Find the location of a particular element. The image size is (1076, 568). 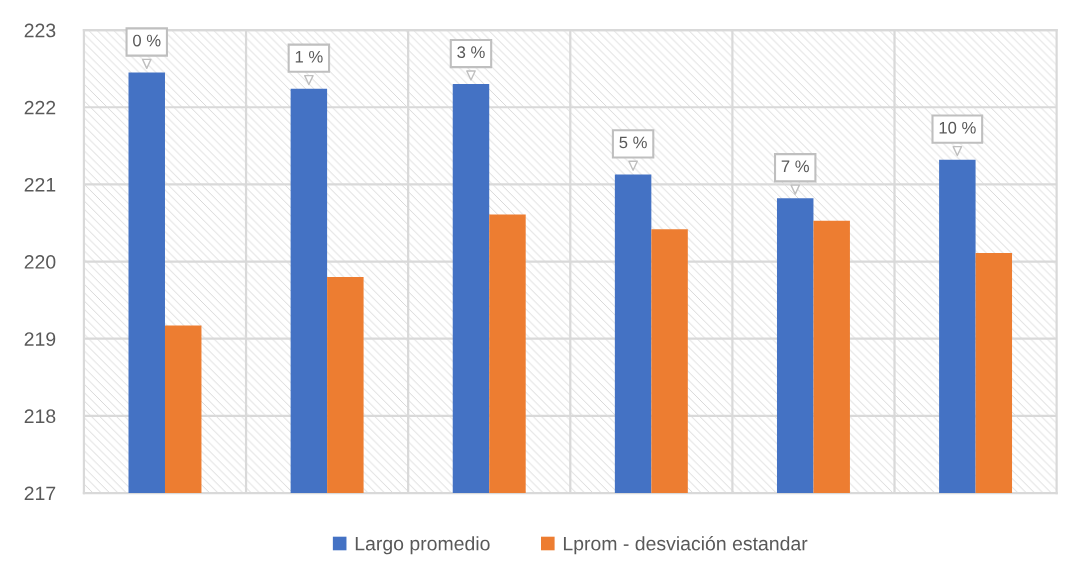

y-tick-label: 223 is located at coordinates (40, 30).